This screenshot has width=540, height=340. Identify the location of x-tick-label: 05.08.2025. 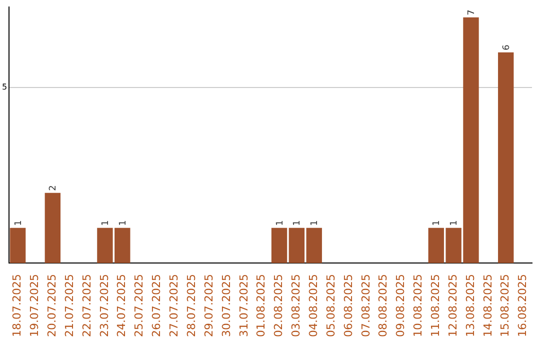
(331, 306).